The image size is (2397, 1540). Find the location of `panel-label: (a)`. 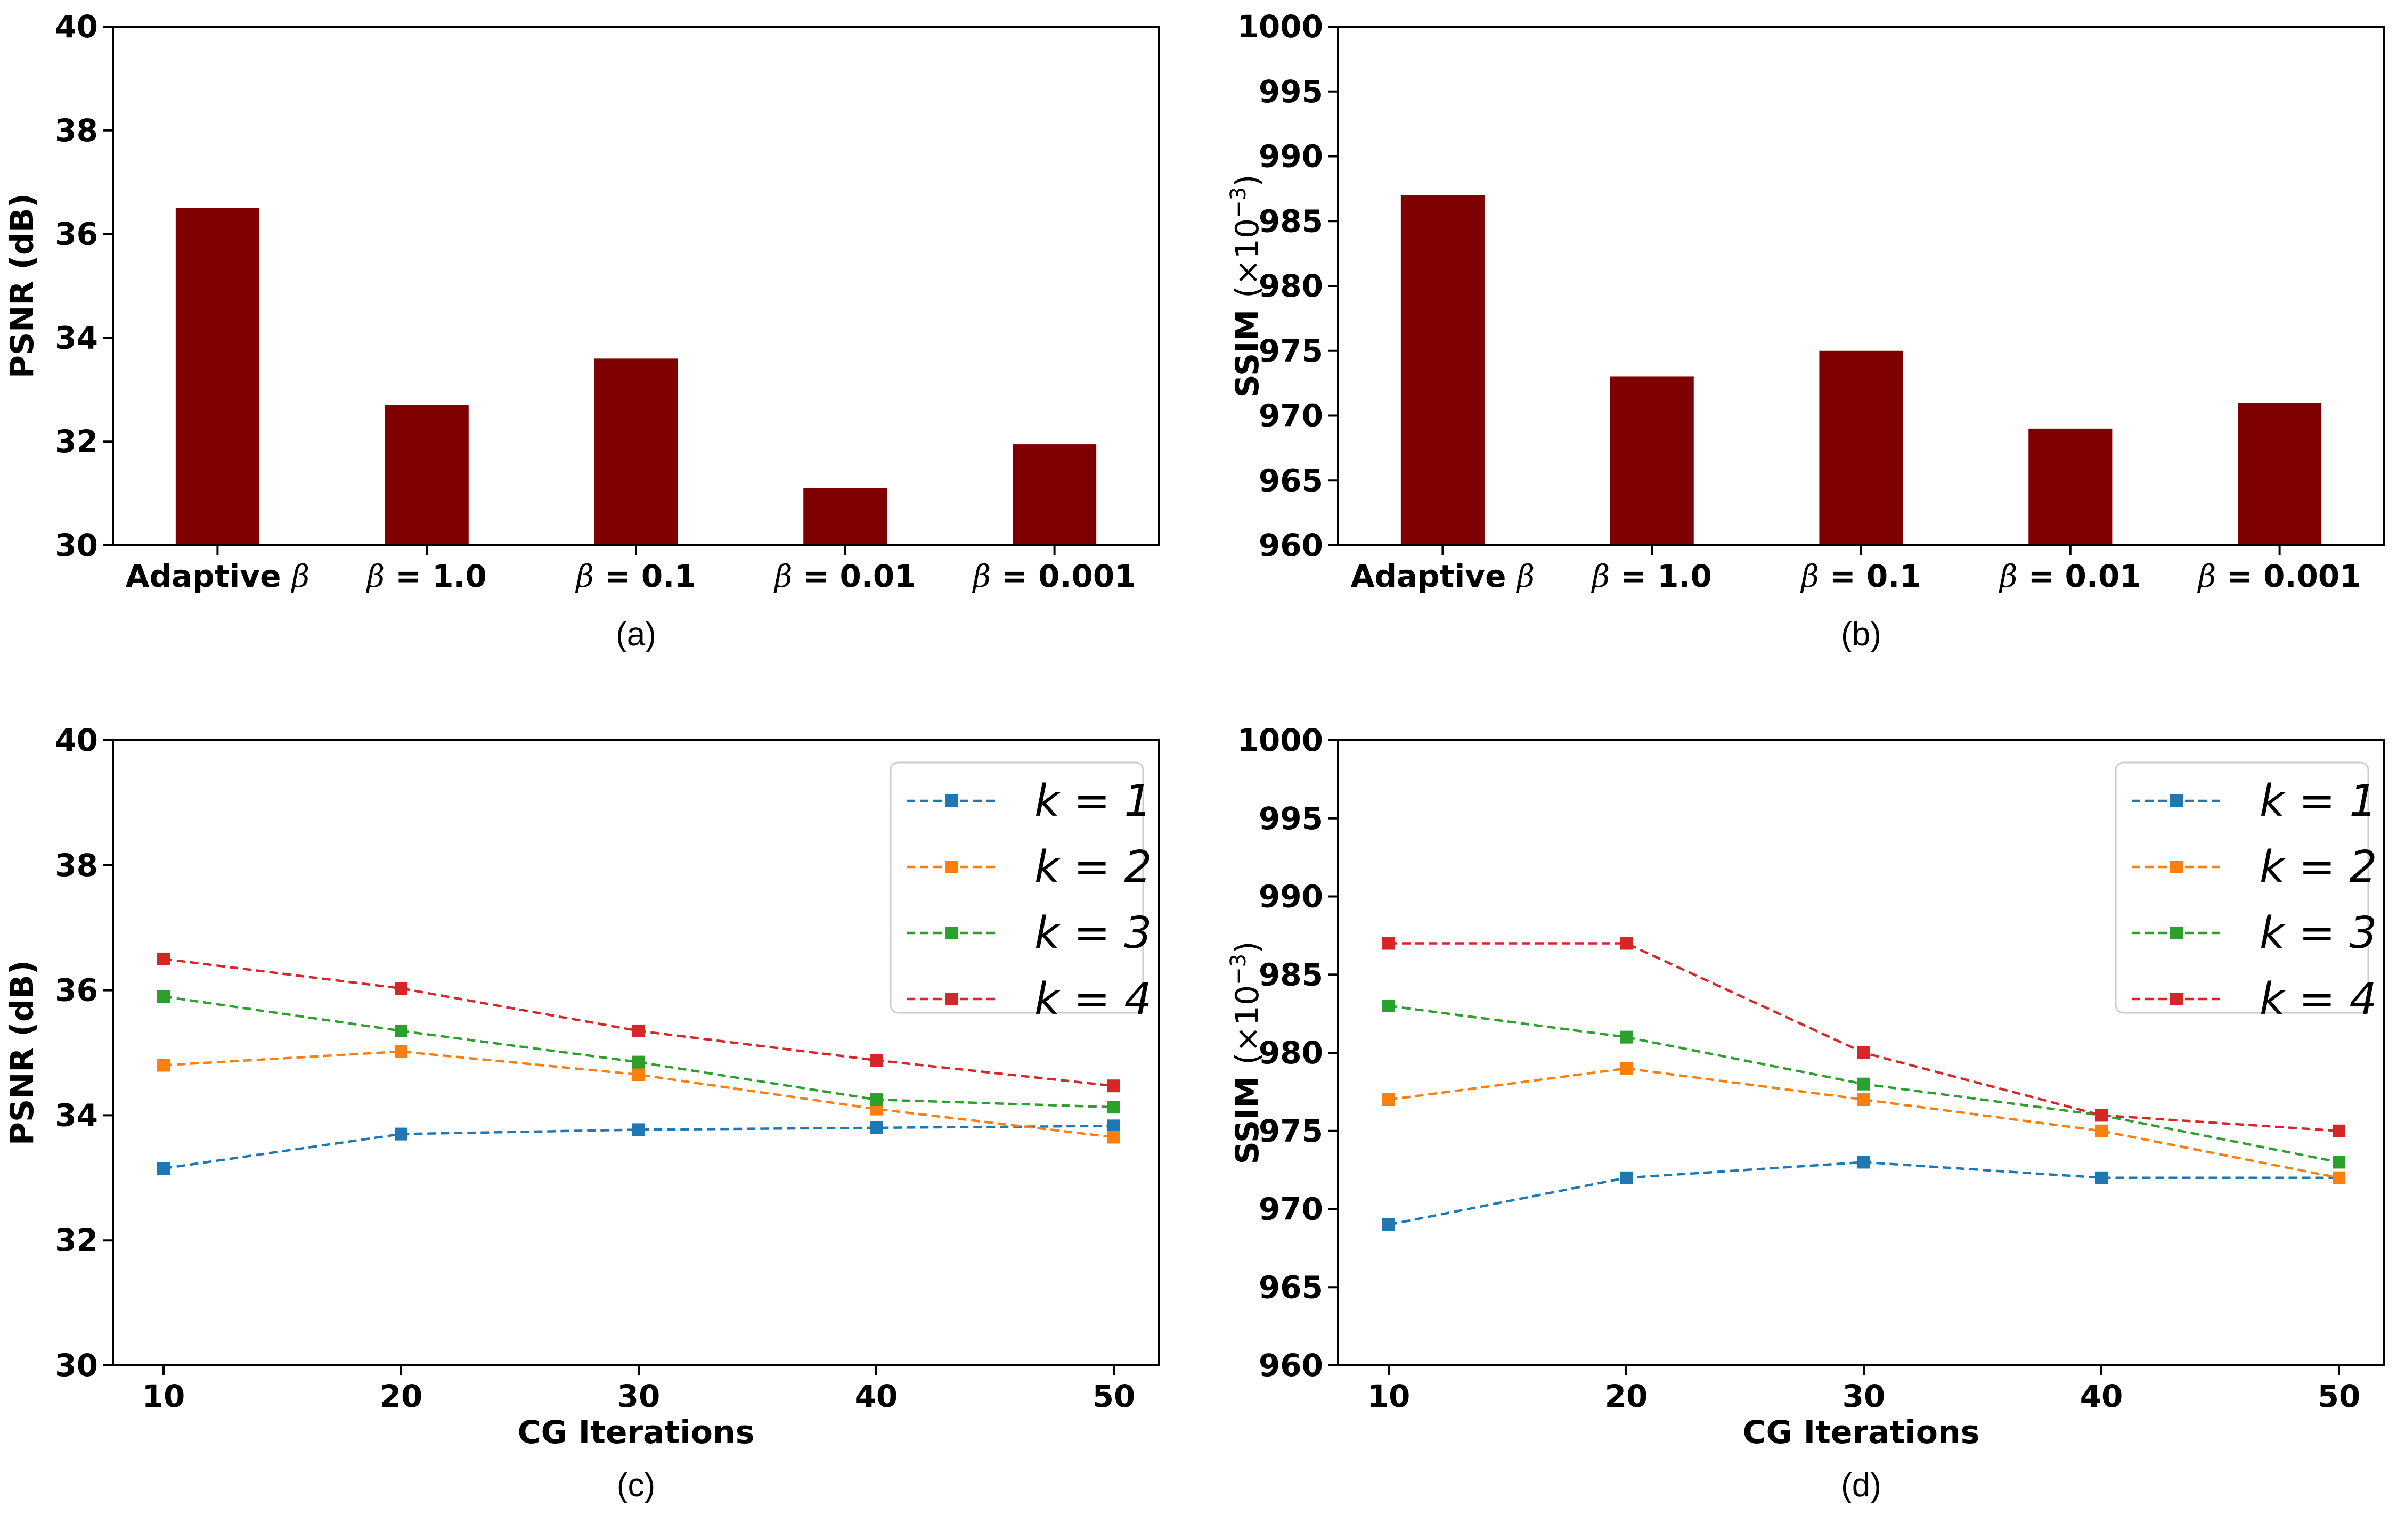

panel-label: (a) is located at coordinates (636, 634).